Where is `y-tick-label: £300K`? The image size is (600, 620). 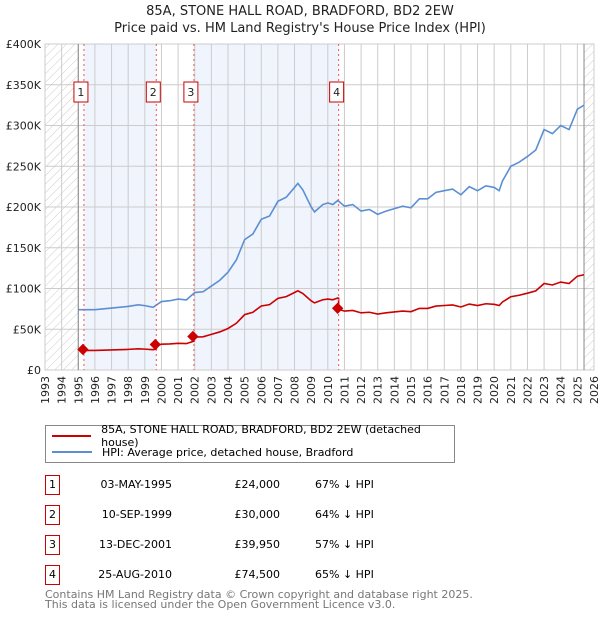 y-tick-label: £300K is located at coordinates (24, 126).